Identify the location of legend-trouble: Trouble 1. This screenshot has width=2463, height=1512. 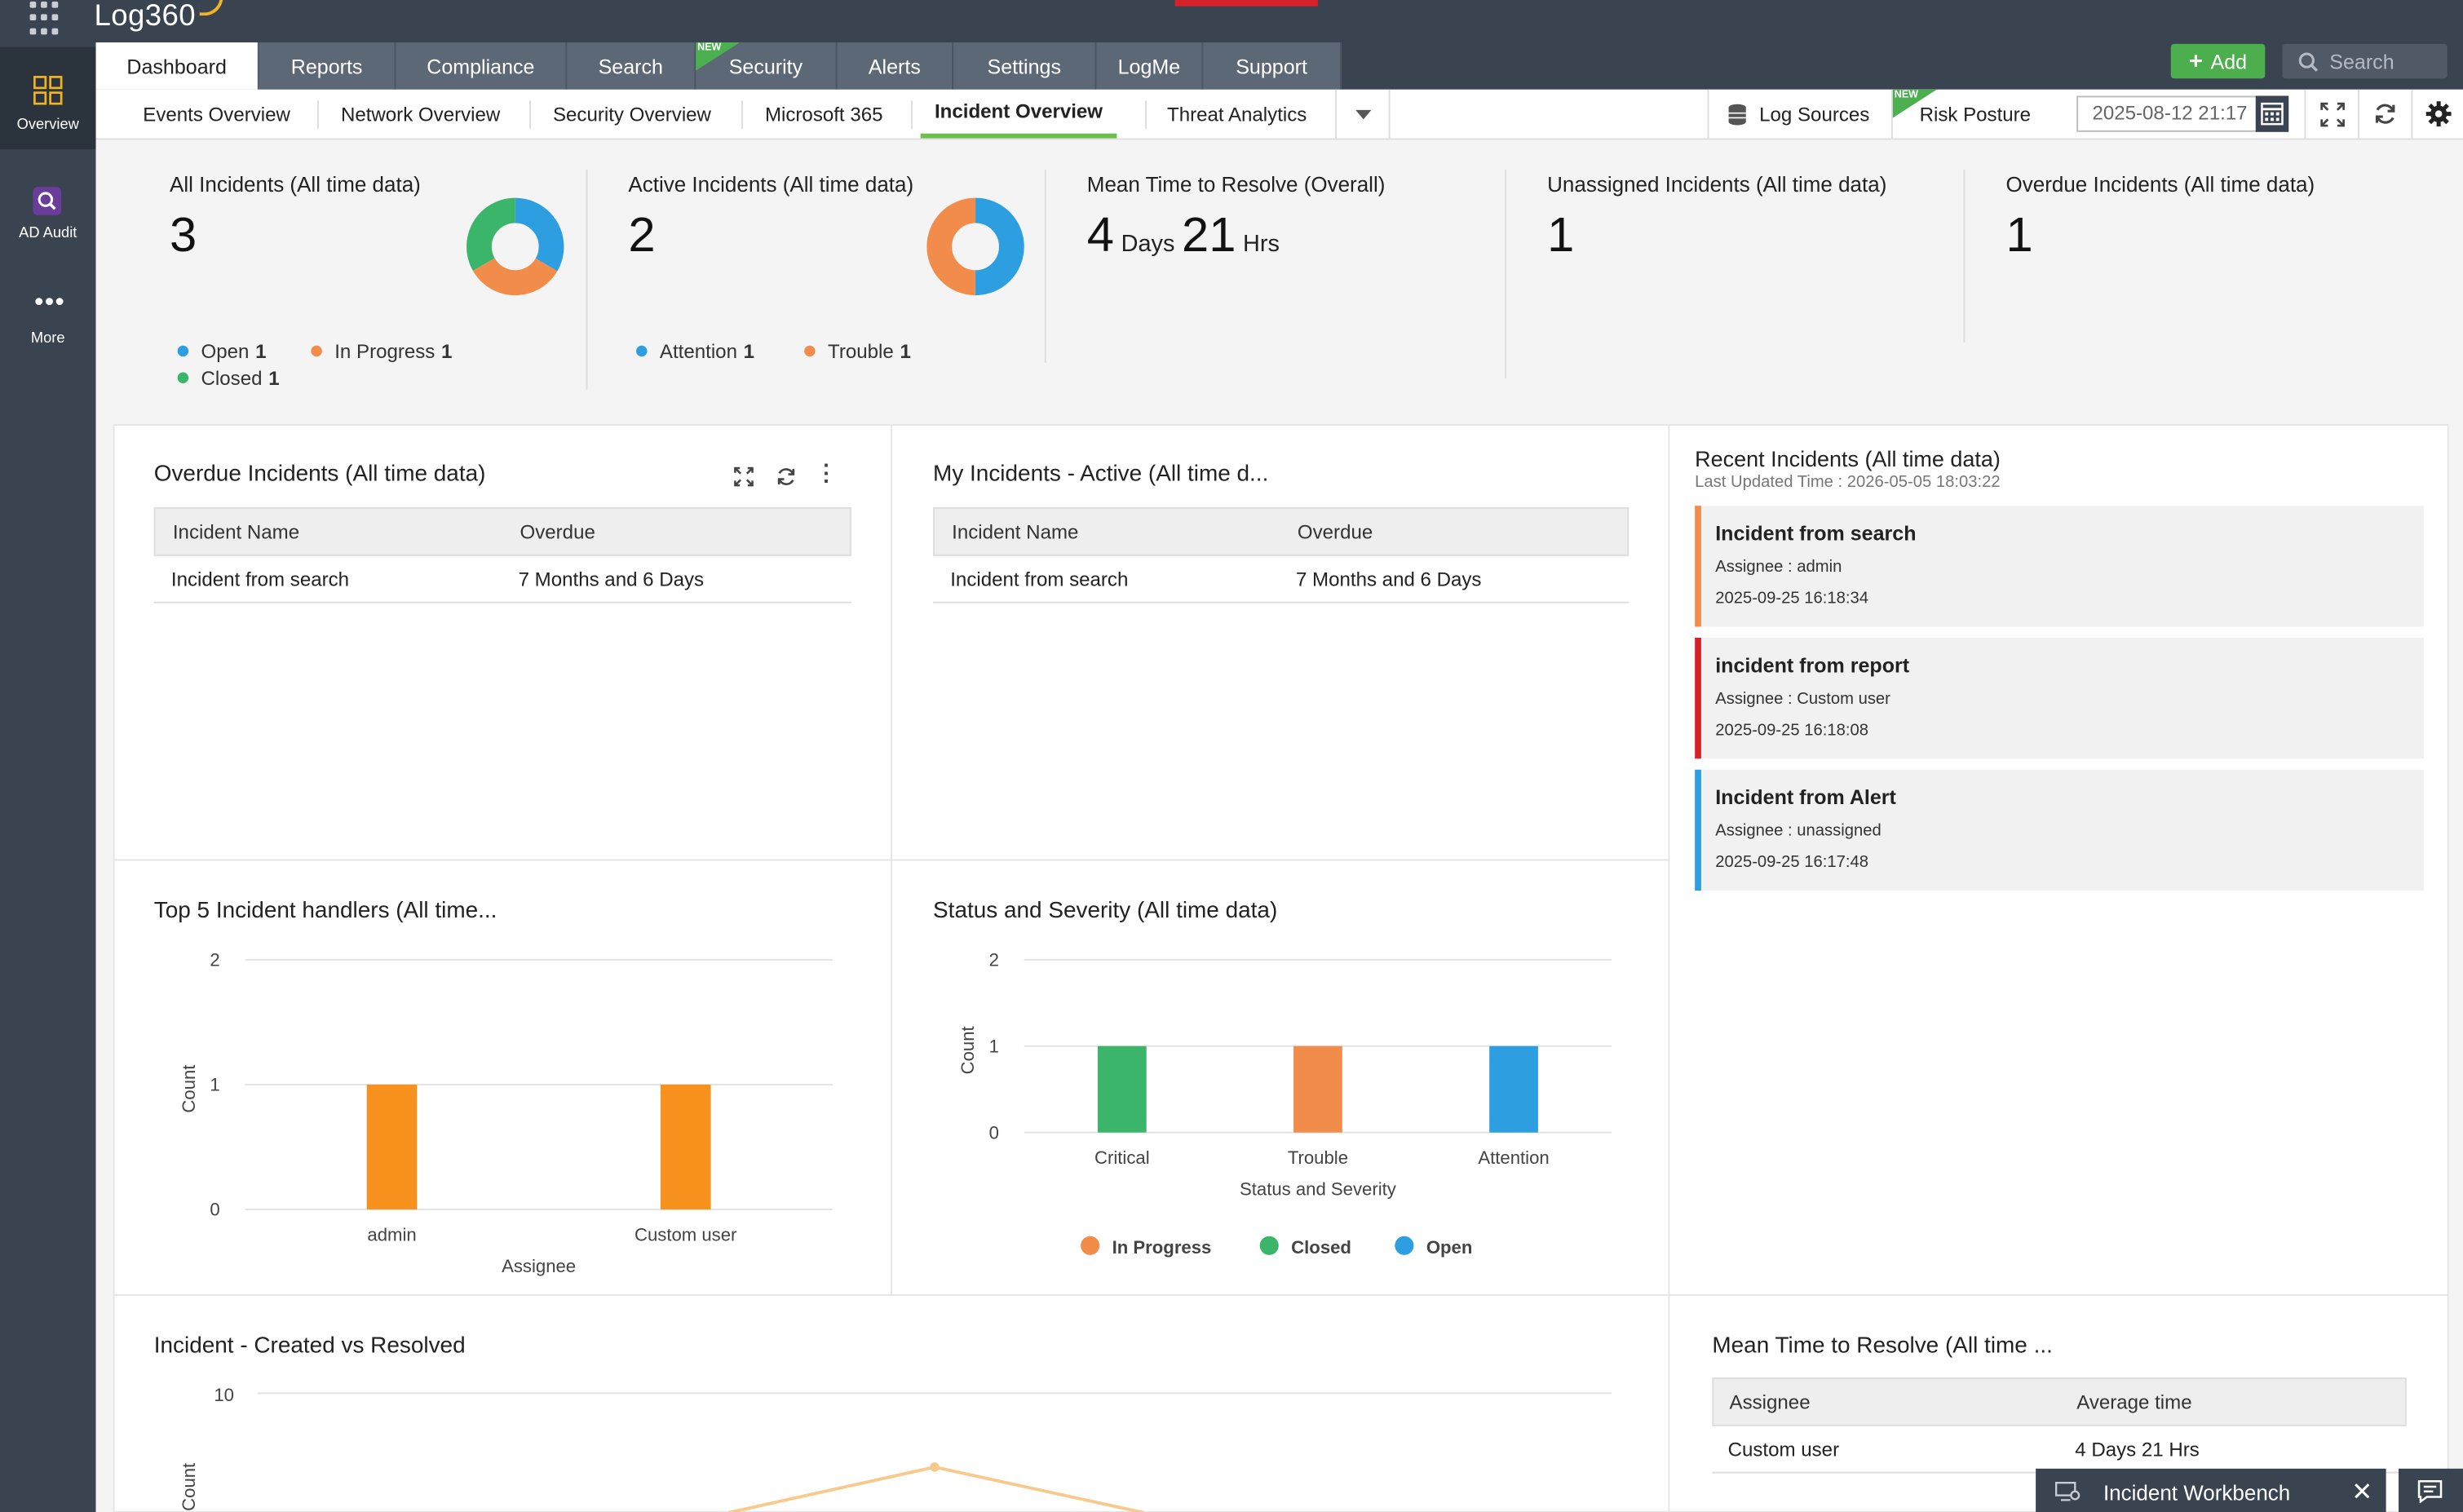
(857, 352).